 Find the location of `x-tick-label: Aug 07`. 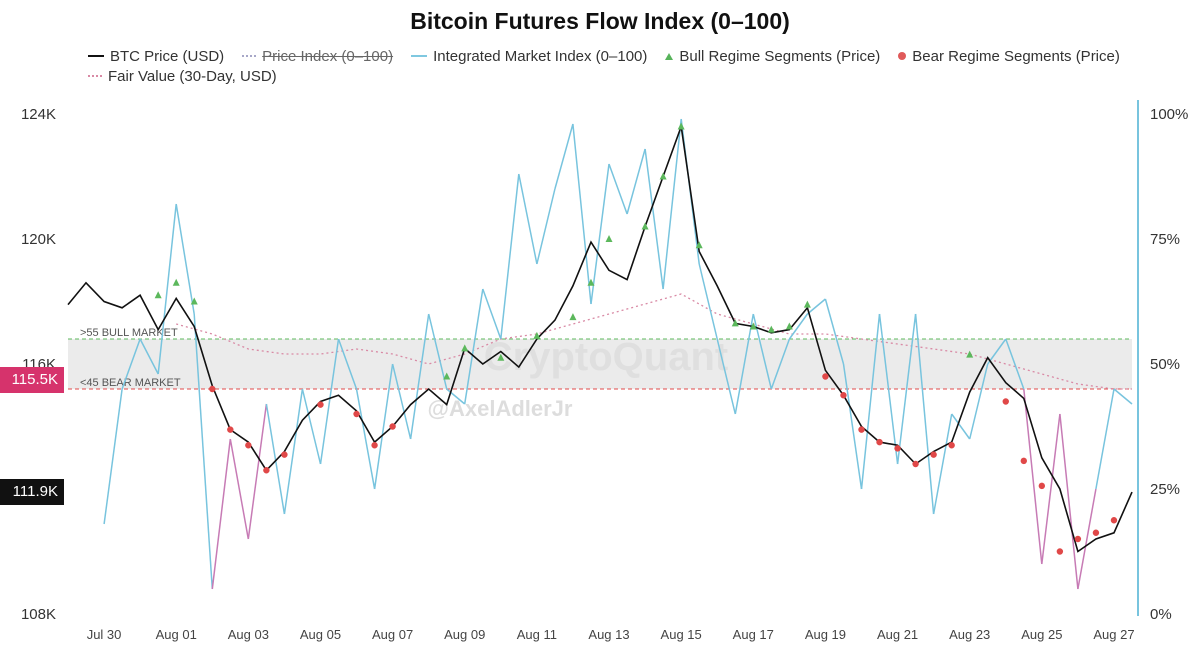

x-tick-label: Aug 07 is located at coordinates (392, 634).